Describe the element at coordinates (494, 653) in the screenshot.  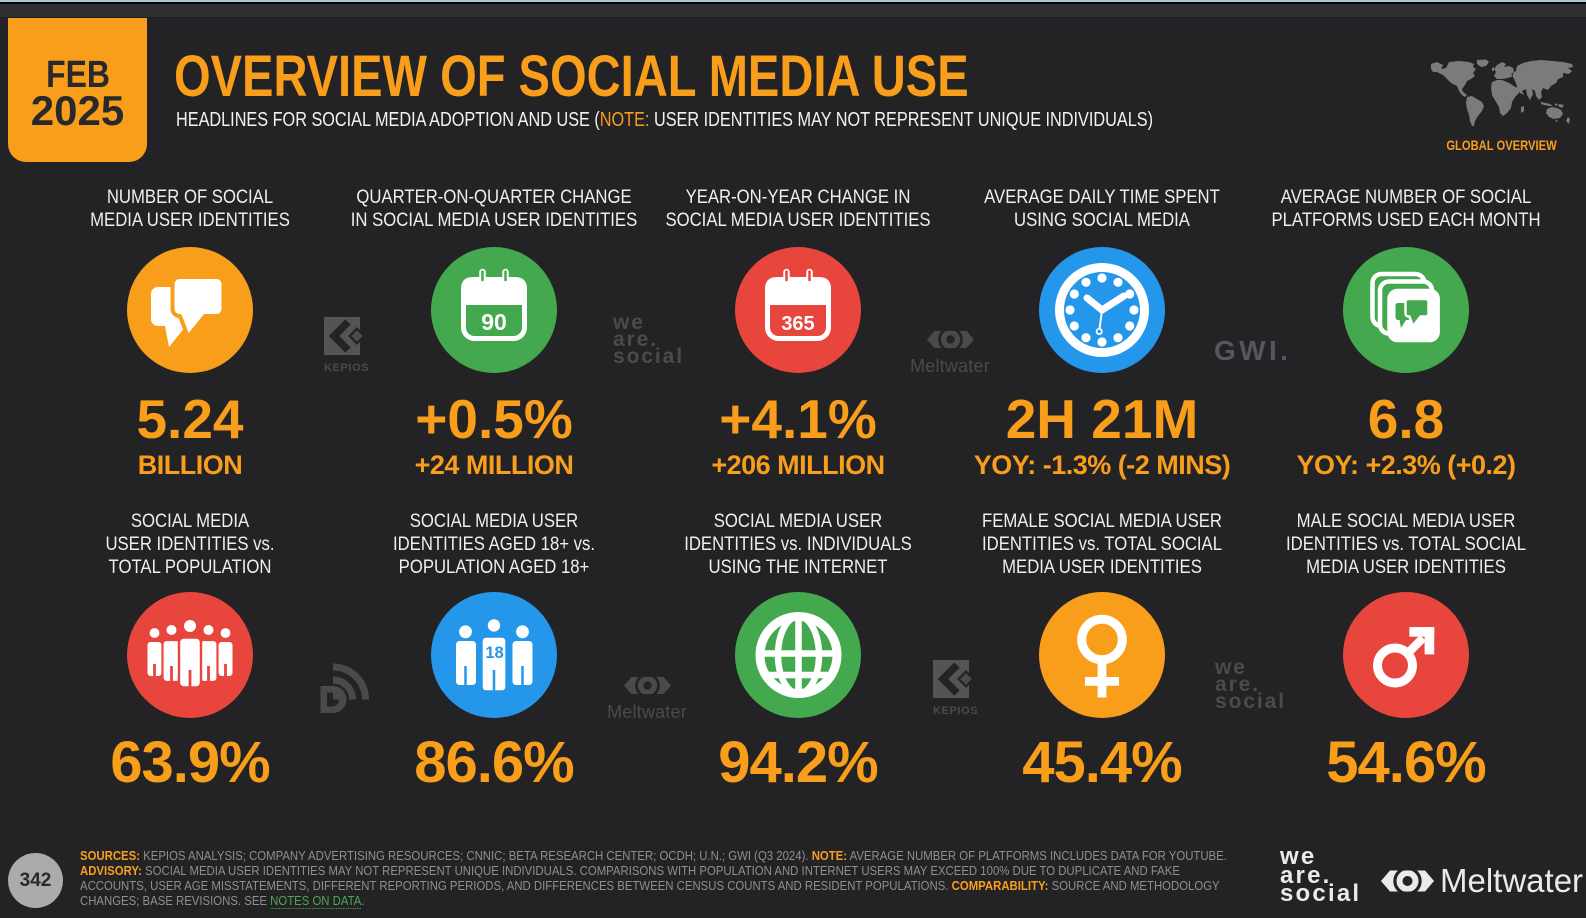
I see `svg-text: 18` at that location.